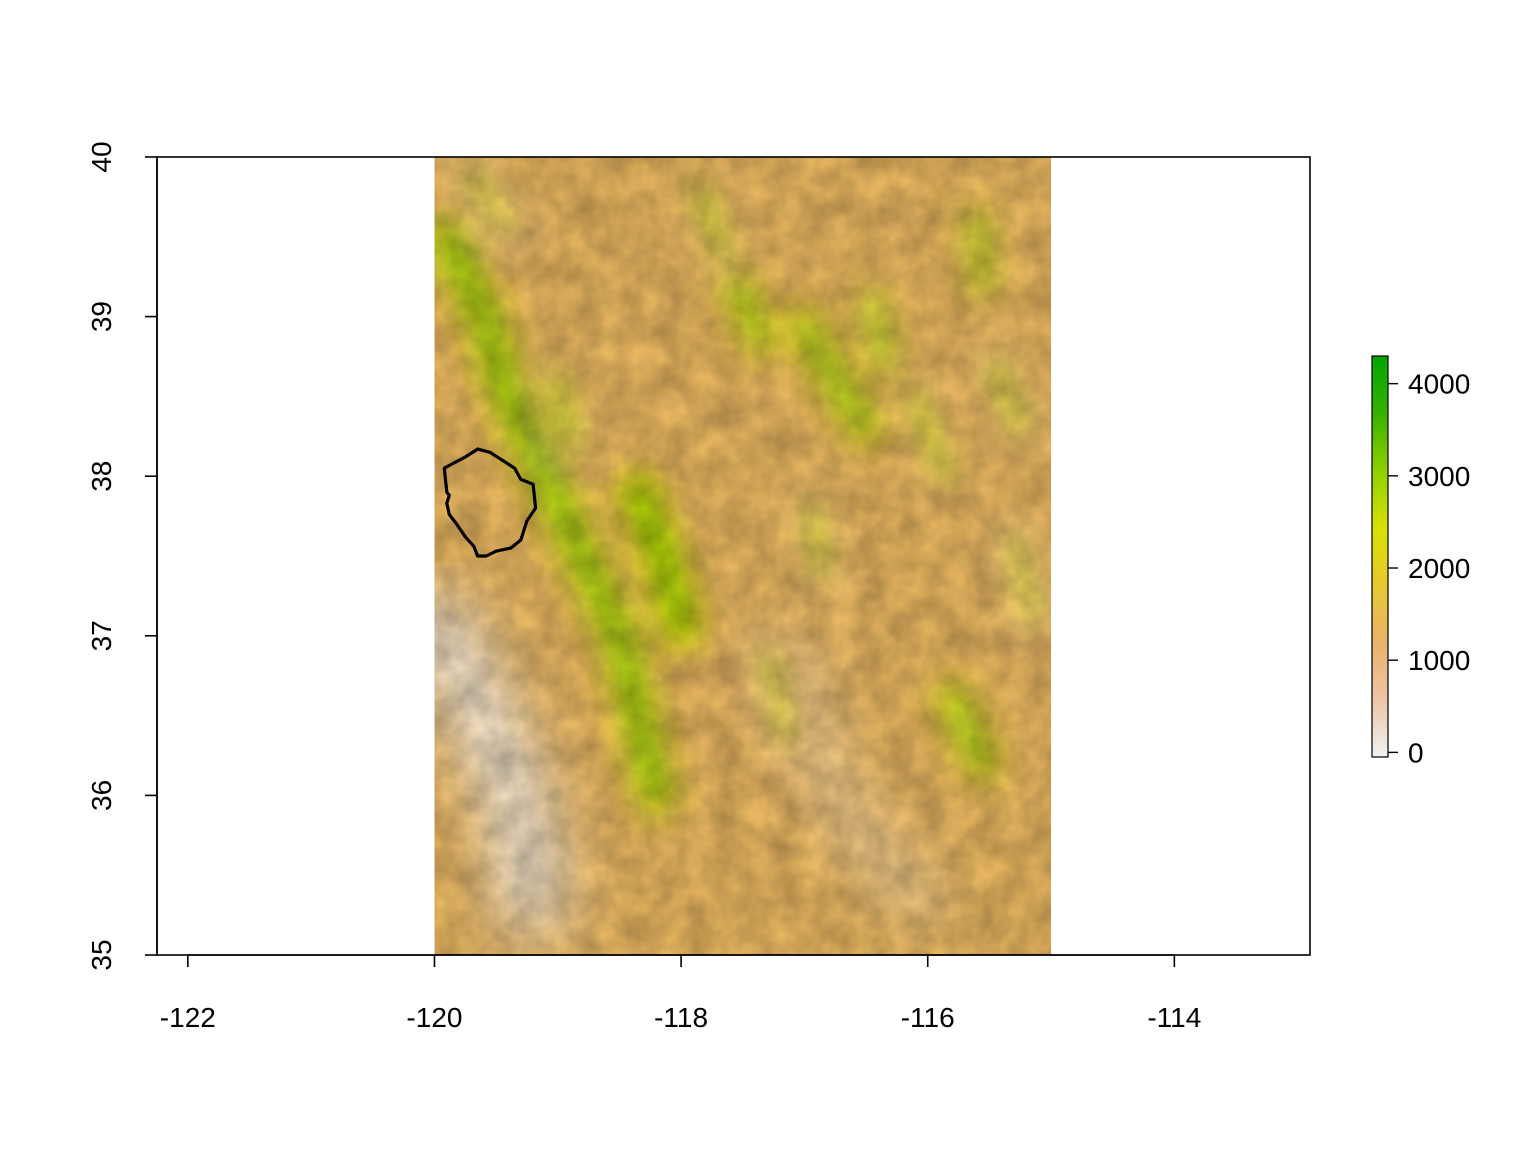 Image resolution: width=1536 pixels, height=1152 pixels. What do you see at coordinates (101, 954) in the screenshot?
I see `y-tick-label: 35` at bounding box center [101, 954].